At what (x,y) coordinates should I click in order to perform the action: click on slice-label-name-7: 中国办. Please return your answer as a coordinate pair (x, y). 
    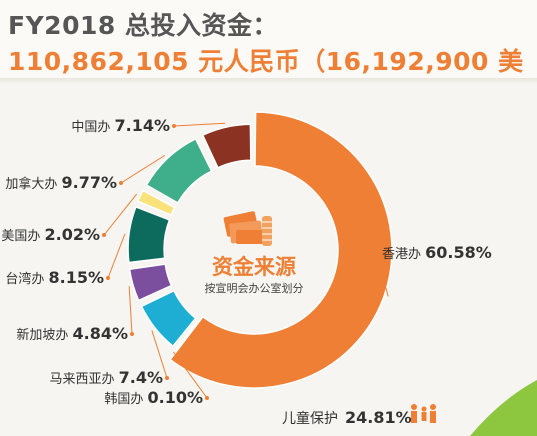
    Looking at the image, I should click on (92, 127).